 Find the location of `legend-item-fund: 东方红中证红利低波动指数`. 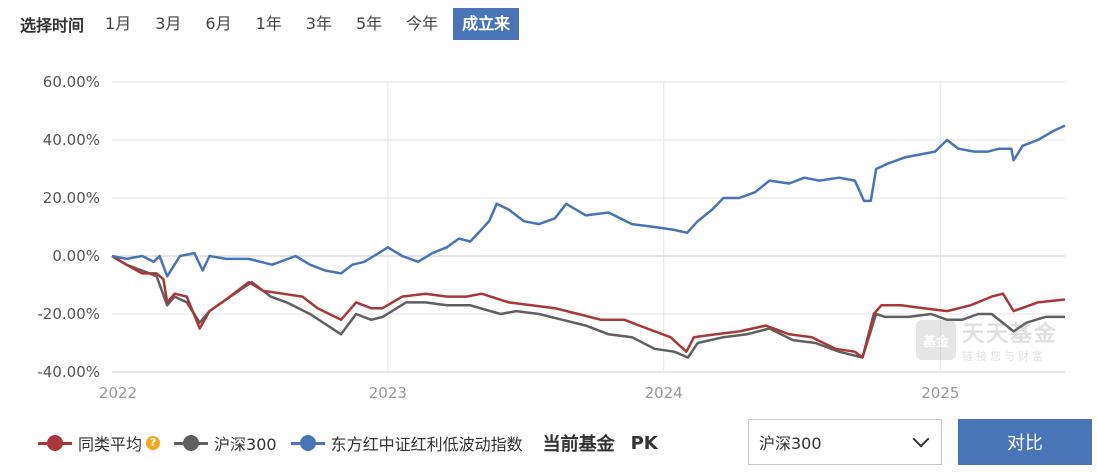

legend-item-fund: 东方红中证红利低波动指数 is located at coordinates (406, 443).